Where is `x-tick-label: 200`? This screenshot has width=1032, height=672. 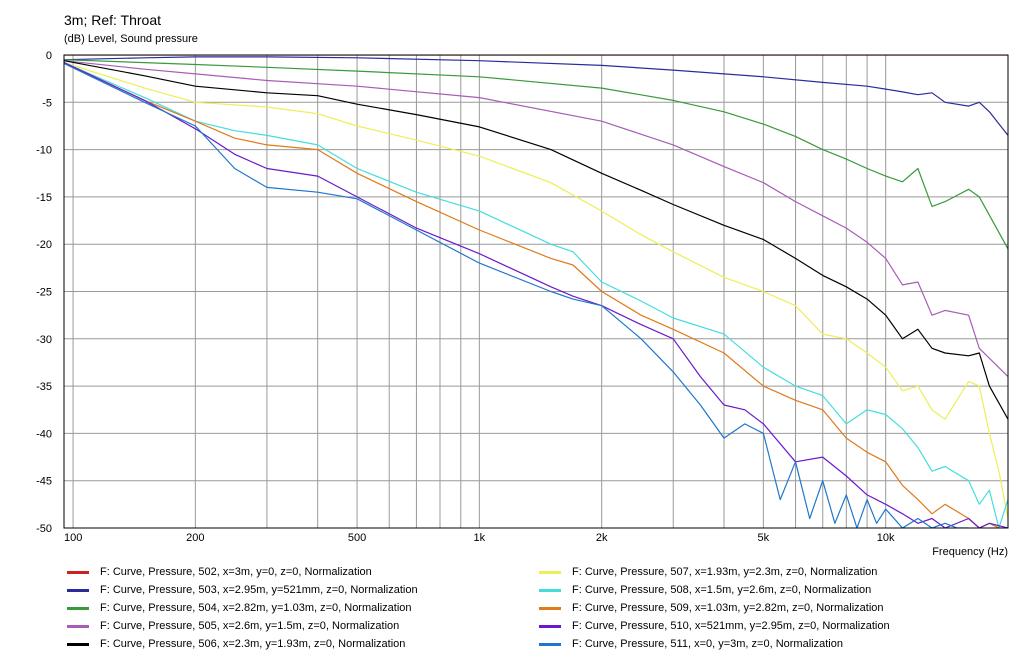 x-tick-label: 200 is located at coordinates (195, 538).